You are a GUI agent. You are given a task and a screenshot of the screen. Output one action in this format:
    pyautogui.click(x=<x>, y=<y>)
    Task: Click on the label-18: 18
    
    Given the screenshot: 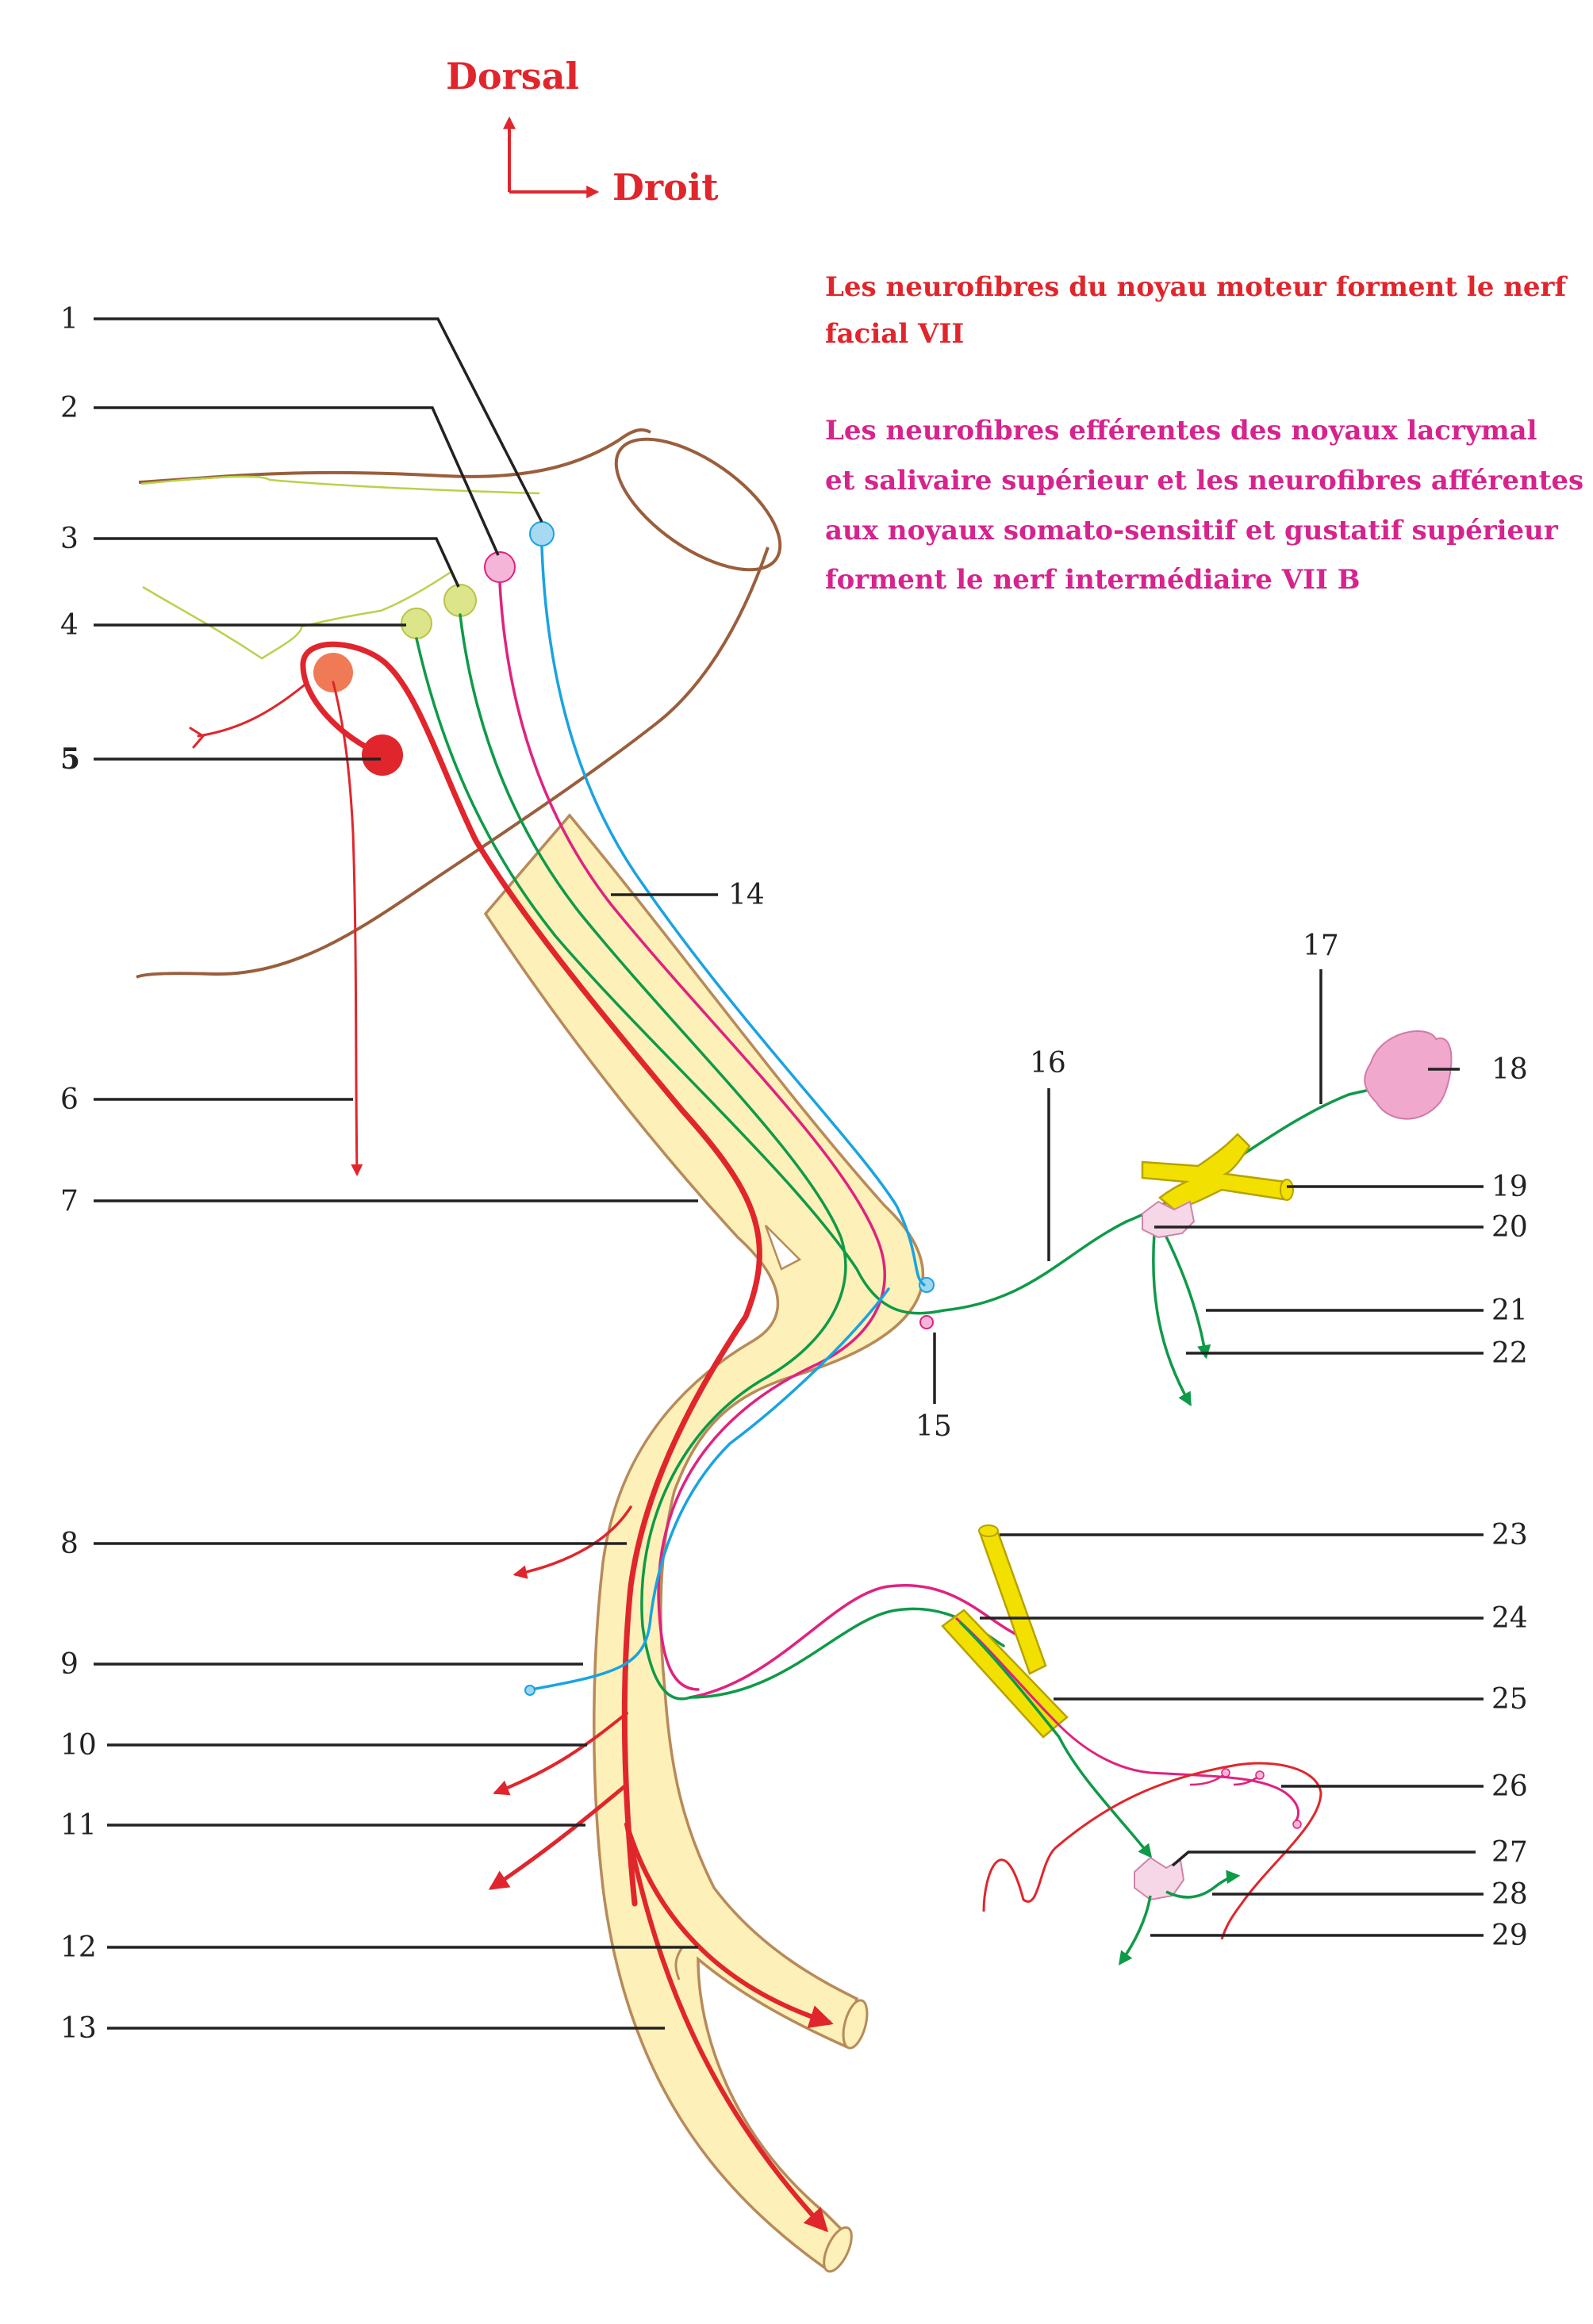 What is the action you would take?
    pyautogui.click(x=1509, y=1069)
    